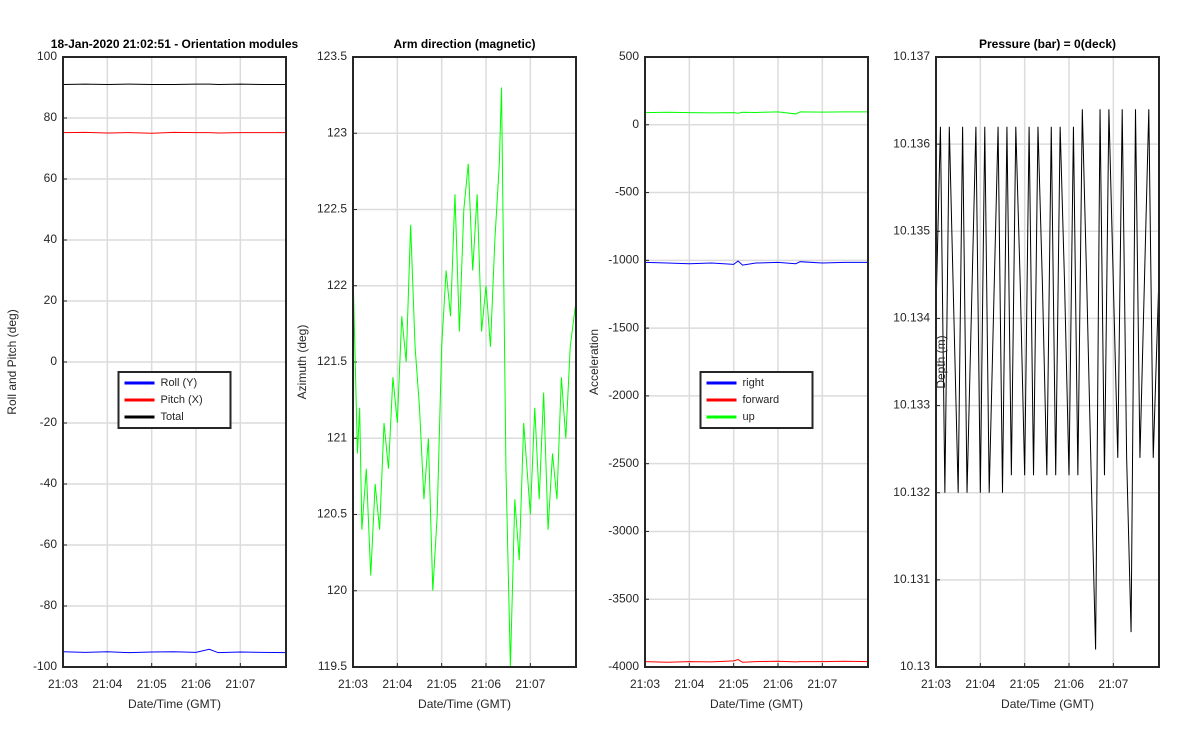 Image resolution: width=1200 pixels, height=750 pixels. I want to click on y-tick-label: 10.137, so click(911, 56).